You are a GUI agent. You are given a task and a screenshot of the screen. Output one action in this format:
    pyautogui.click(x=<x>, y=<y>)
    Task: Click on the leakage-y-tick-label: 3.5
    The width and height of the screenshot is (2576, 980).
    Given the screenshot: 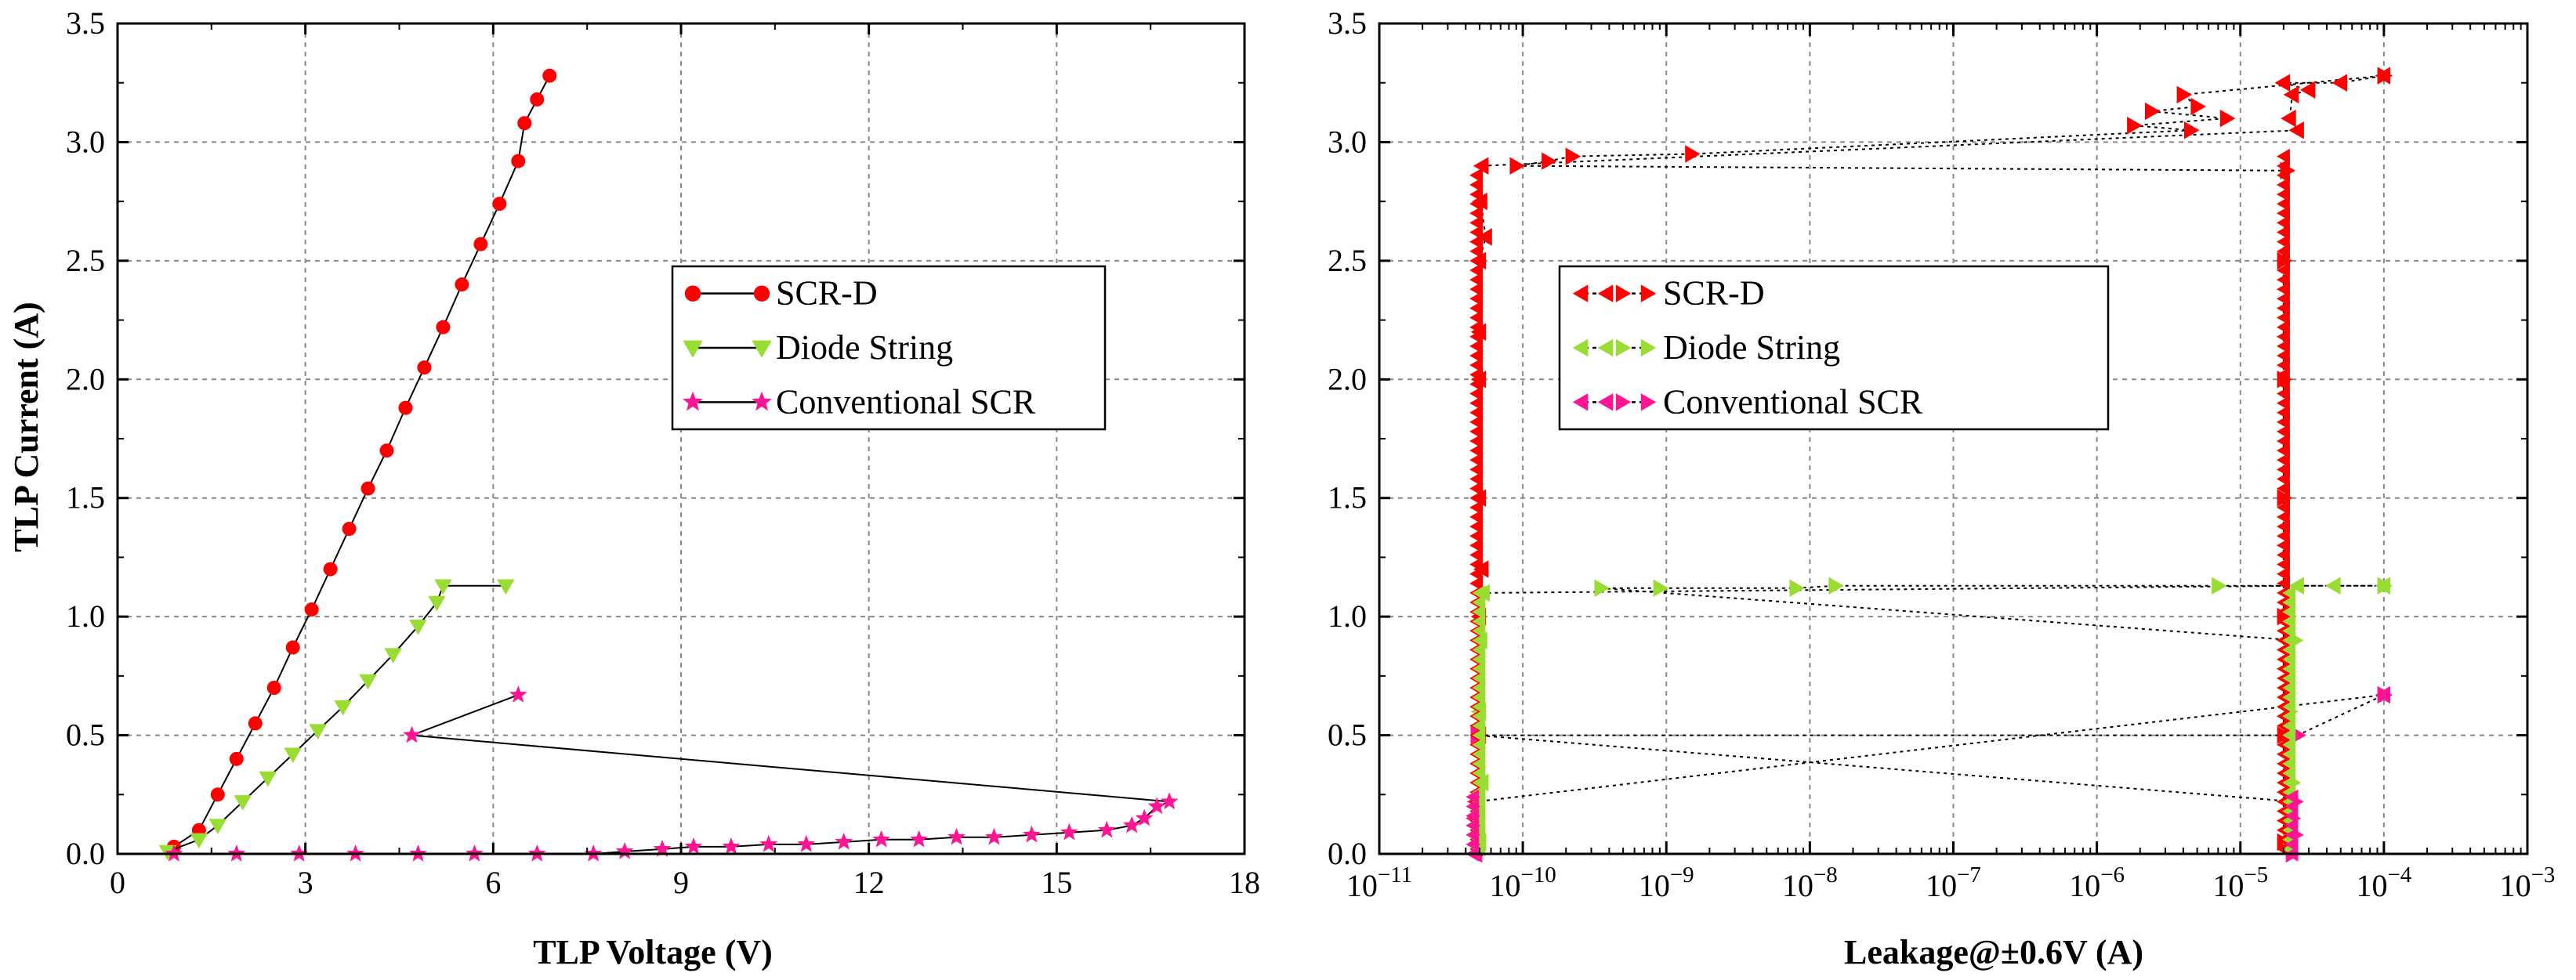 What is the action you would take?
    pyautogui.click(x=1347, y=23)
    